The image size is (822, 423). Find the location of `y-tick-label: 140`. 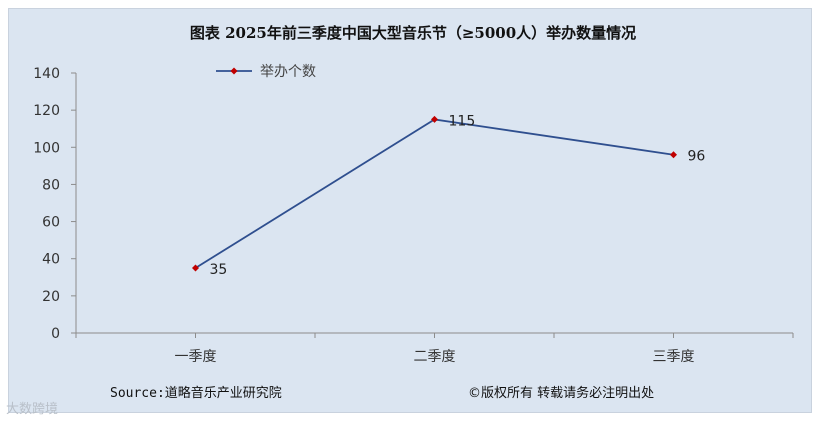

y-tick-label: 140 is located at coordinates (46, 74).